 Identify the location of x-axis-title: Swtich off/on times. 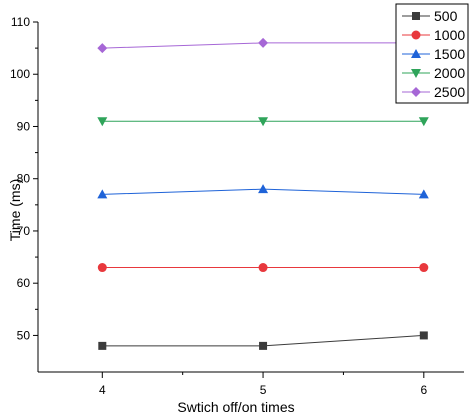
(235, 407).